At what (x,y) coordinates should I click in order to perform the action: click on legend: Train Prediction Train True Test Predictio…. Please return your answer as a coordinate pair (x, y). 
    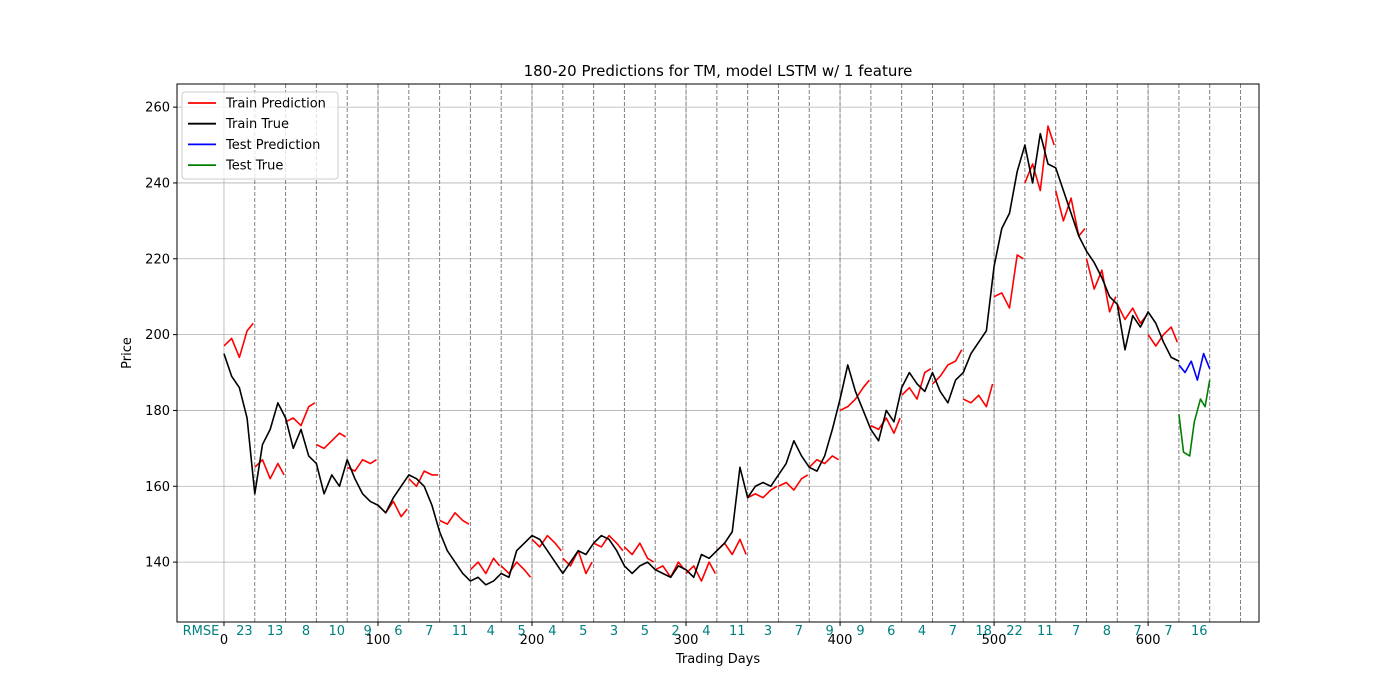
    Looking at the image, I should click on (260, 135).